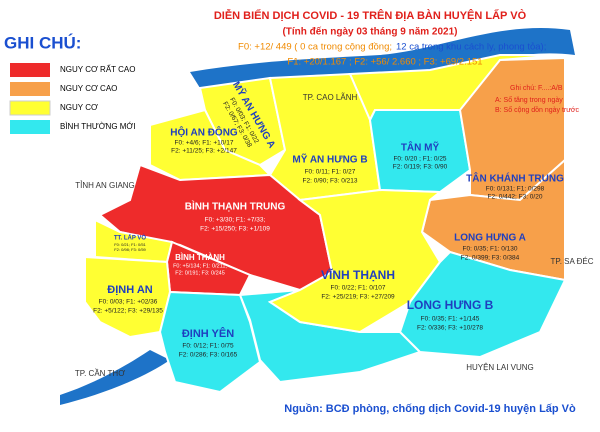  Describe the element at coordinates (358, 274) in the screenshot. I see `region-name: VĨNH THẠNH` at that location.